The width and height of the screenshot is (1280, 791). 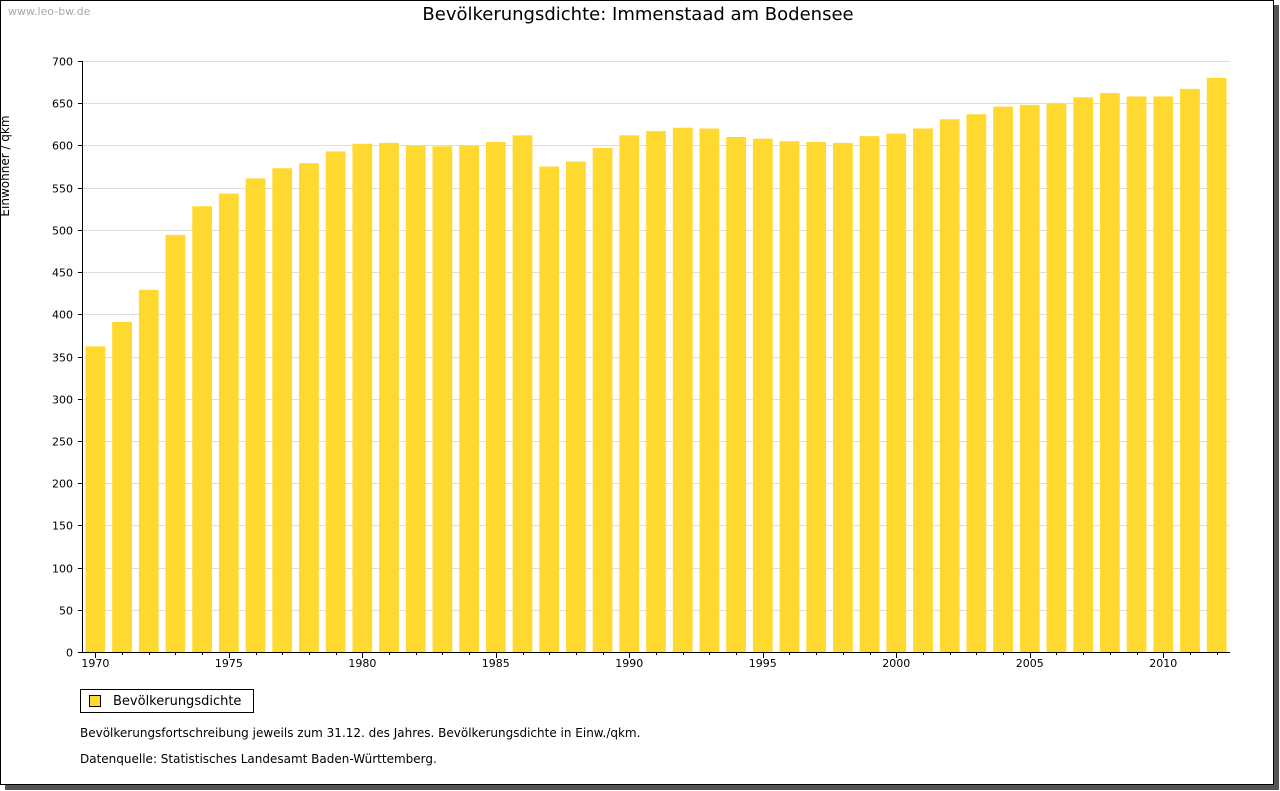 I want to click on watermark: www.leo-bw.de, so click(x=49, y=11).